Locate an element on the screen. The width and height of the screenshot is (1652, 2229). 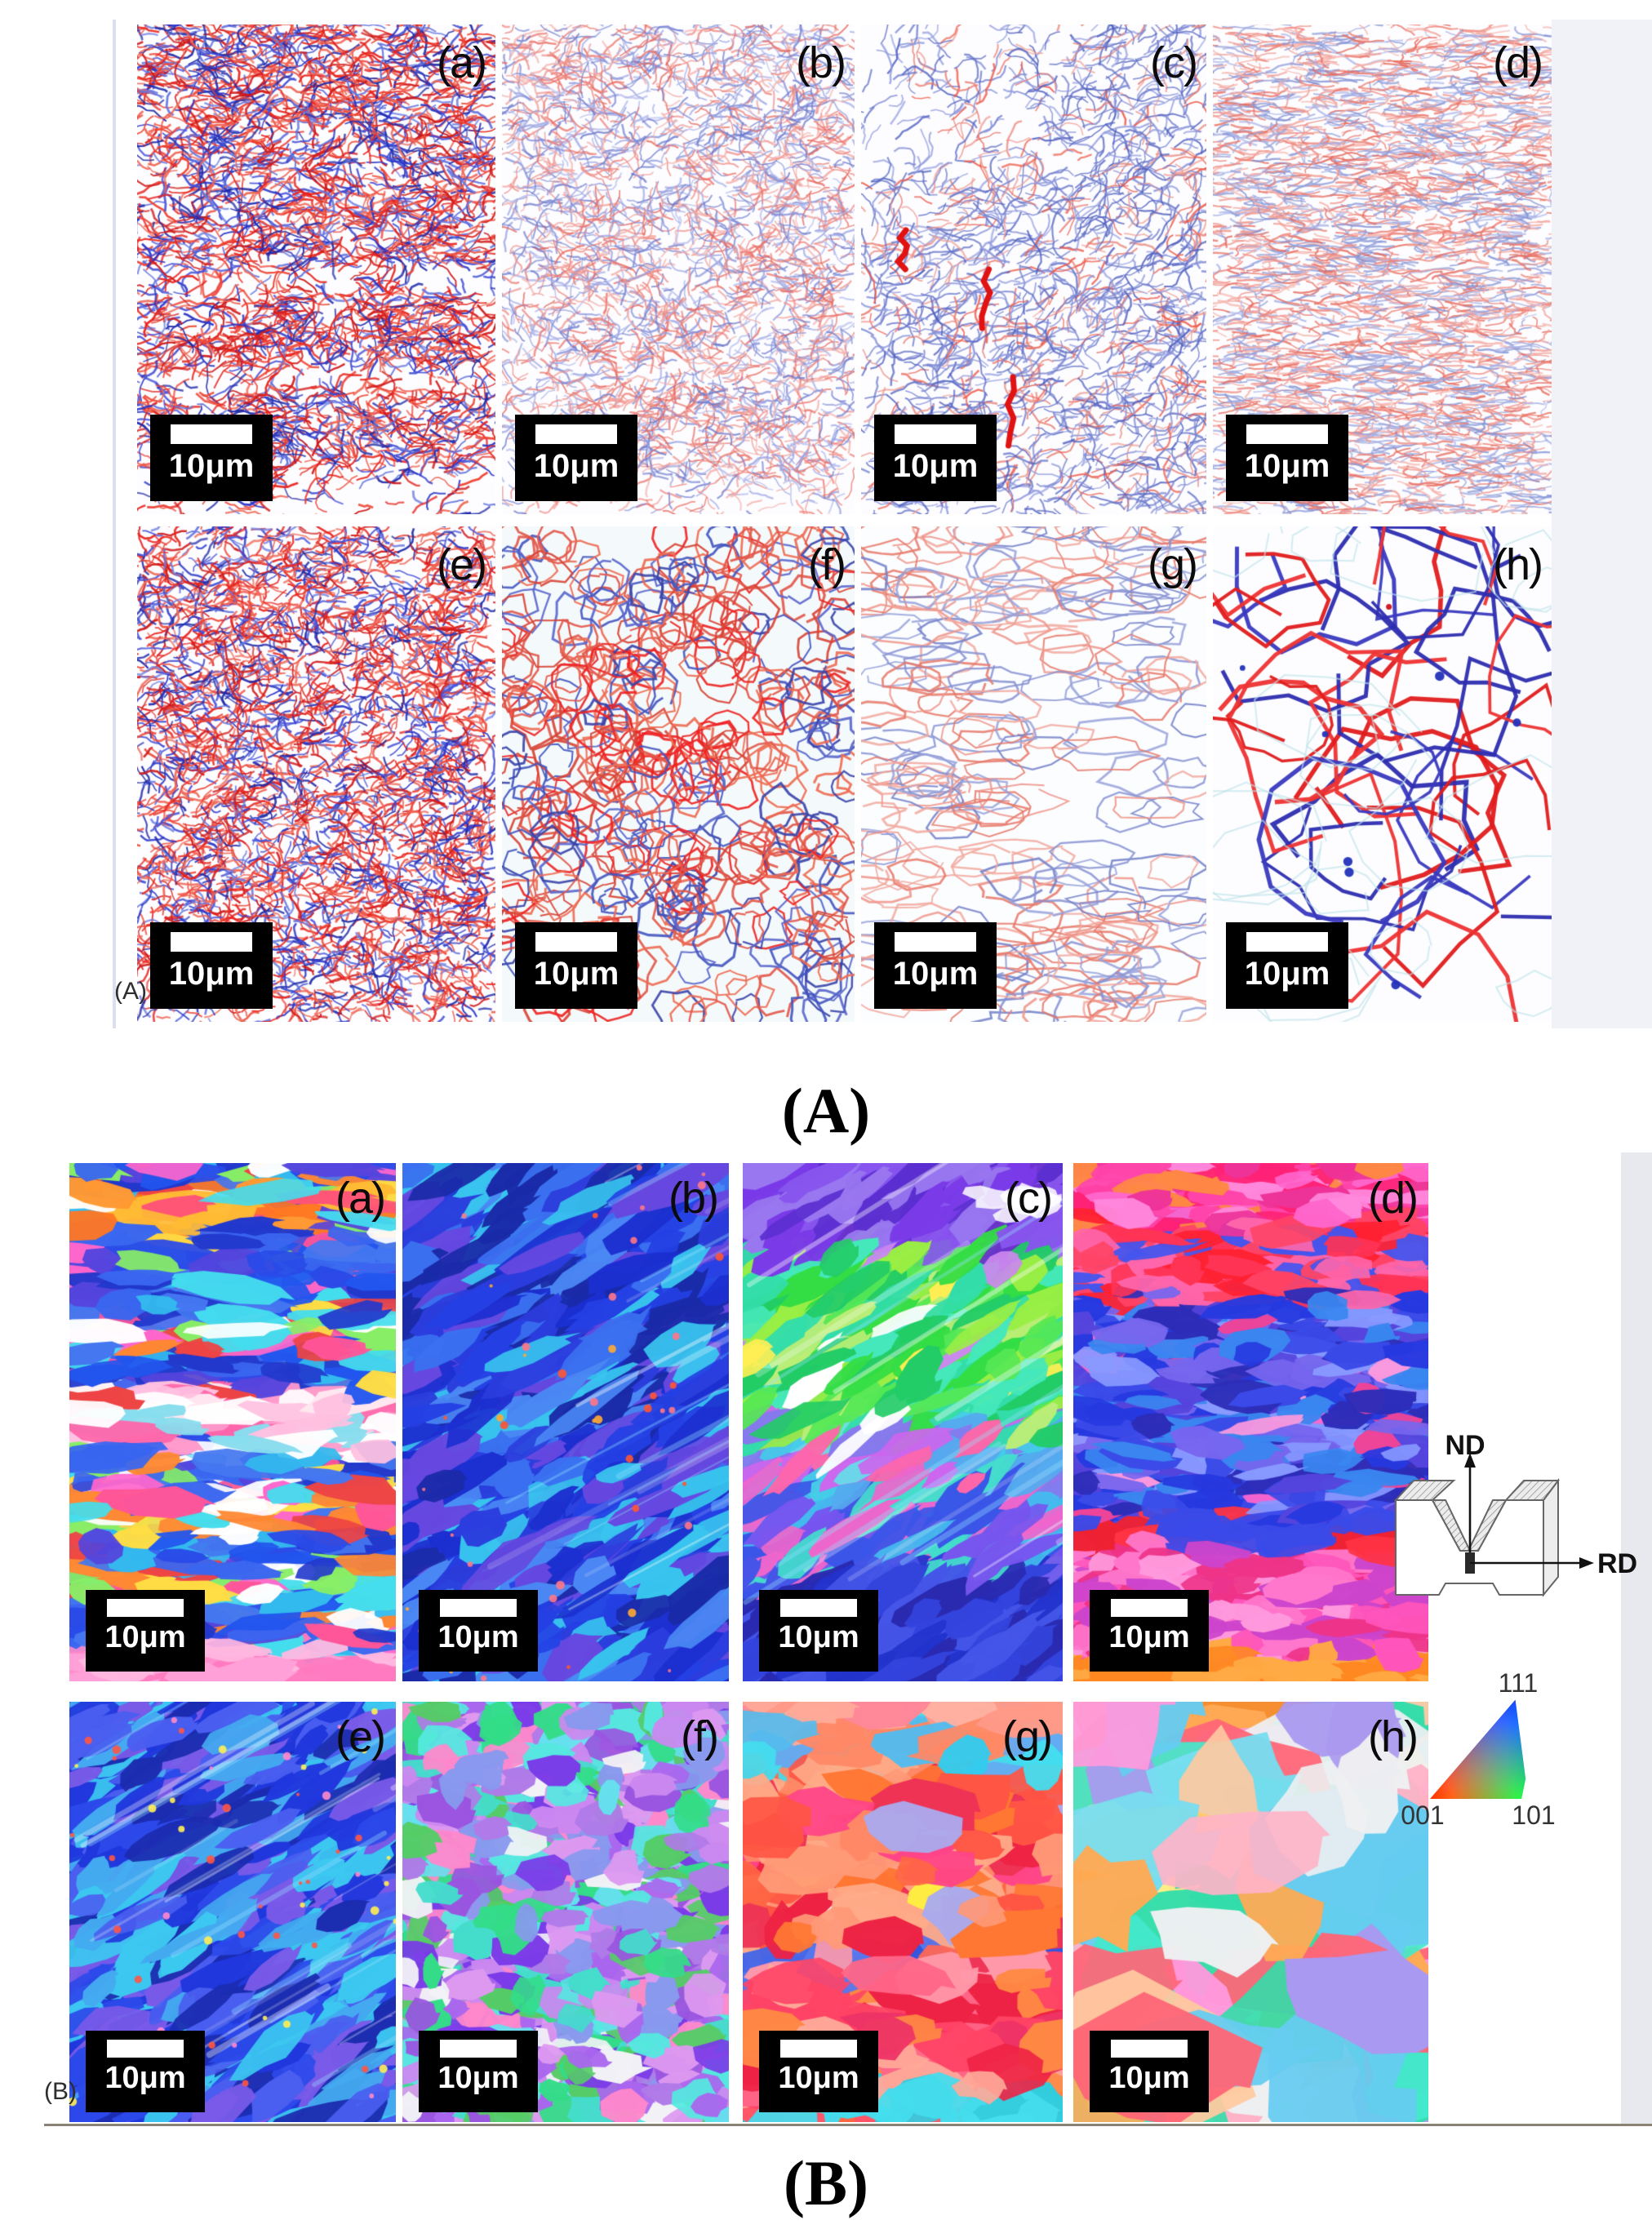
section-a-left-border is located at coordinates (114, 524).